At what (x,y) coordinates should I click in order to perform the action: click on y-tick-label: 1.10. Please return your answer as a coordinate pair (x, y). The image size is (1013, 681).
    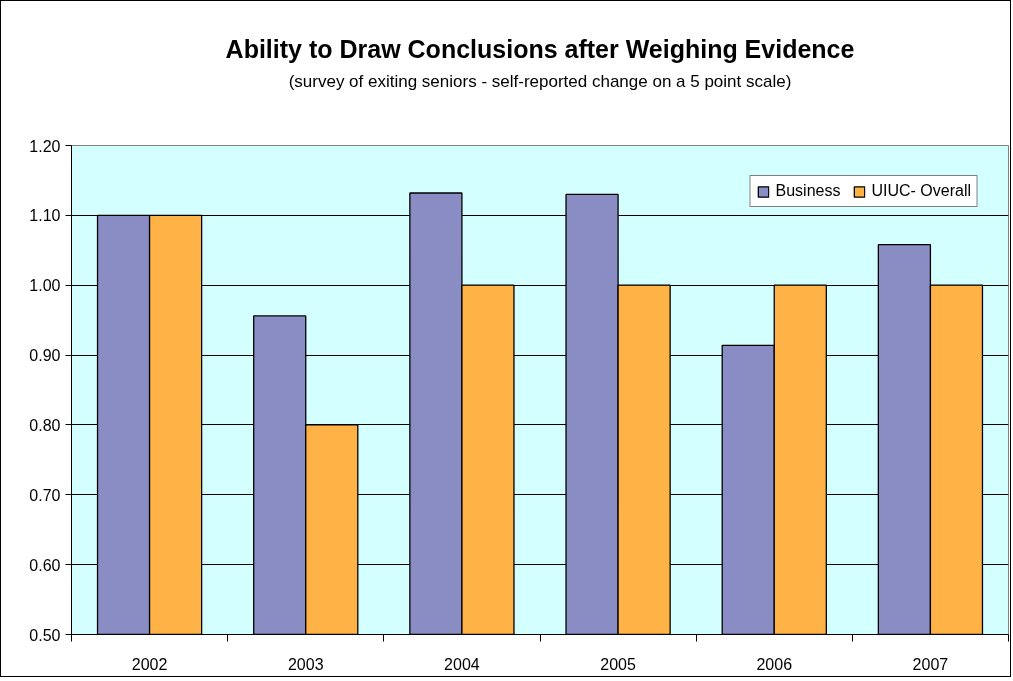
    Looking at the image, I should click on (45, 216).